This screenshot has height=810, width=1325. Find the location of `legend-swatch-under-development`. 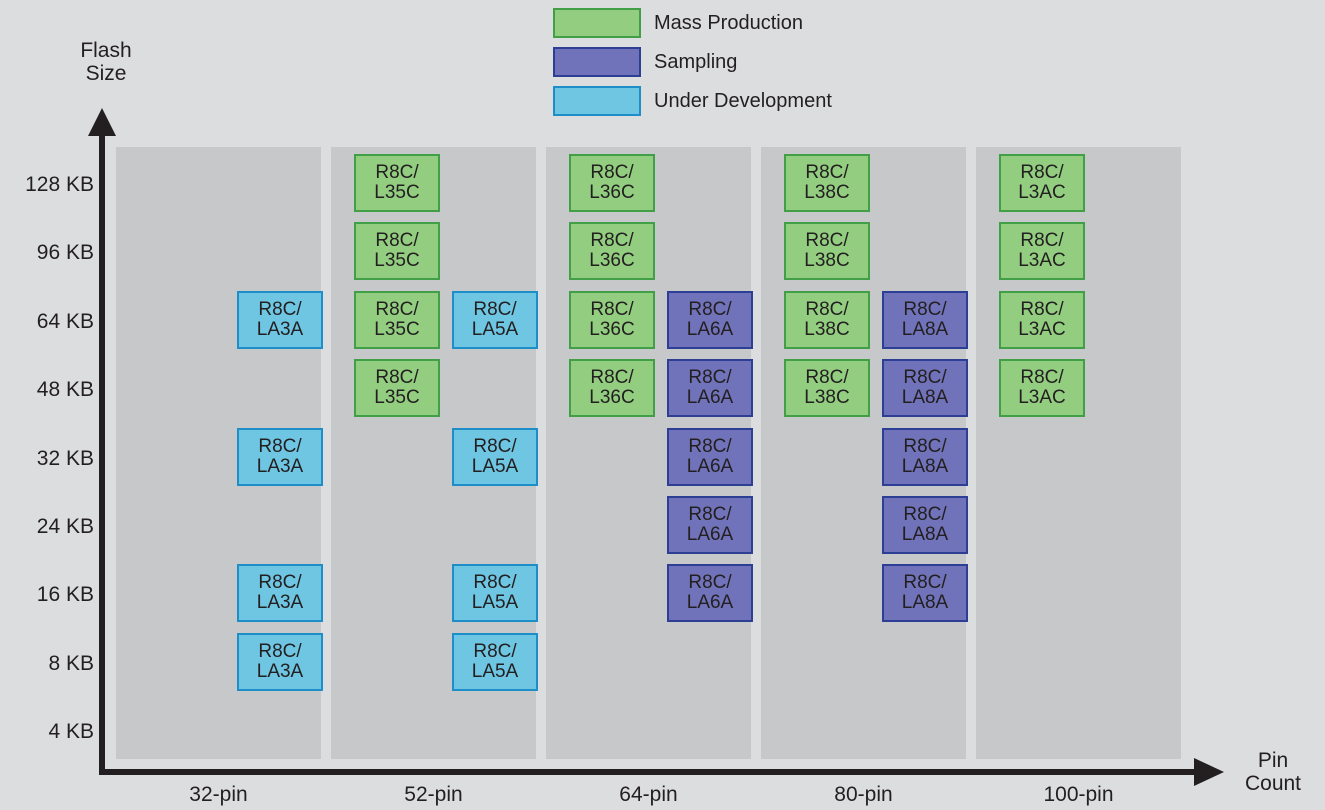

legend-swatch-under-development is located at coordinates (597, 101).